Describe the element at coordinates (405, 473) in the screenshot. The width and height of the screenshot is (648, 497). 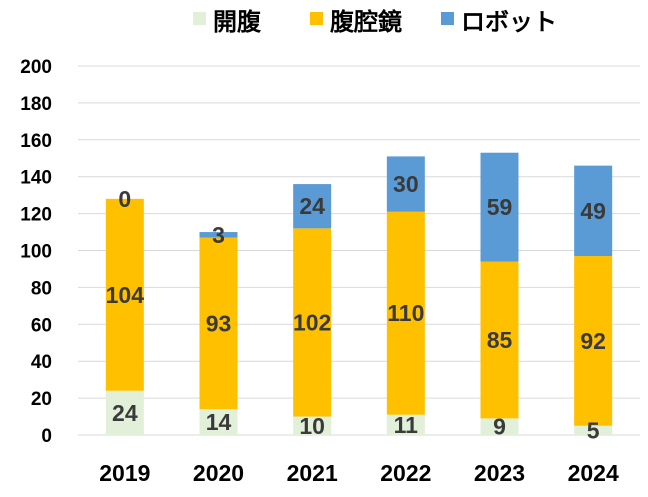
I see `x-tick-label: 2022` at that location.